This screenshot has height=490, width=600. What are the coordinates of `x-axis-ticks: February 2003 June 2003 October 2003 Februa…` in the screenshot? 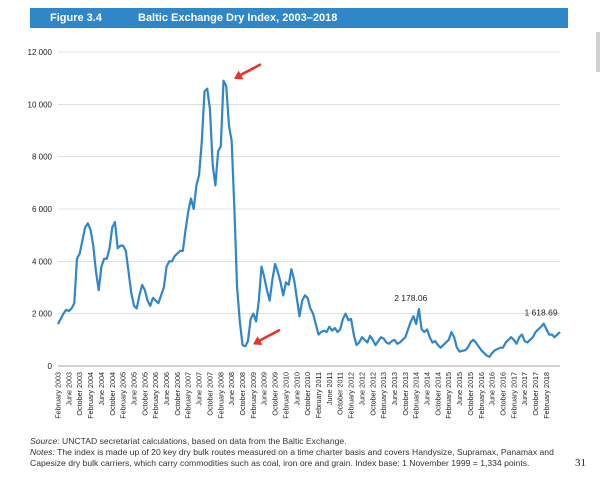 It's located at (302, 395).